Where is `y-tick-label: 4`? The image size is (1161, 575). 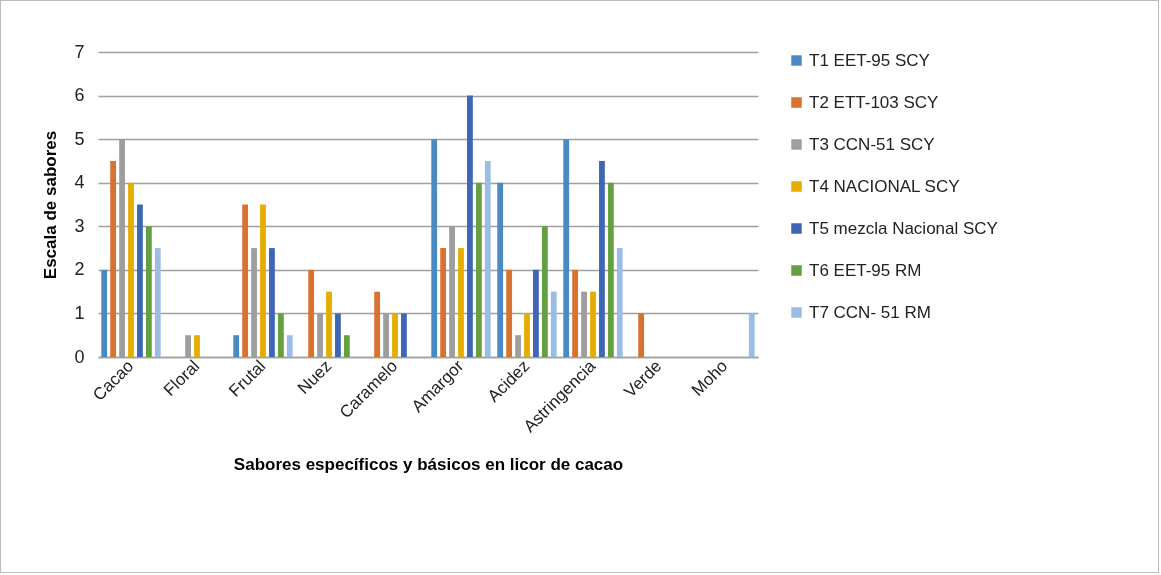 y-tick-label: 4 is located at coordinates (79, 182).